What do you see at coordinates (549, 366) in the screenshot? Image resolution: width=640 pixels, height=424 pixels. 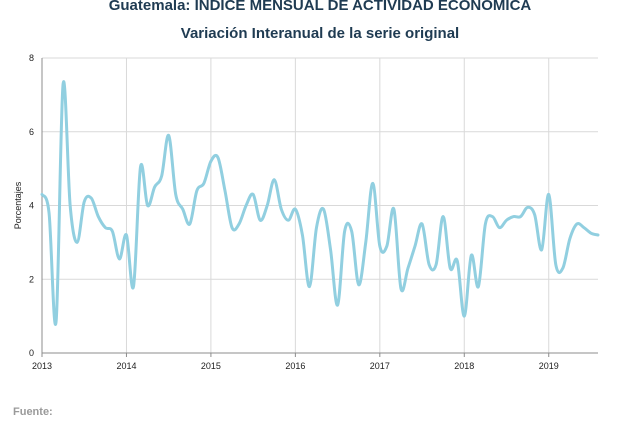 I see `x-tick-label: 2019` at bounding box center [549, 366].